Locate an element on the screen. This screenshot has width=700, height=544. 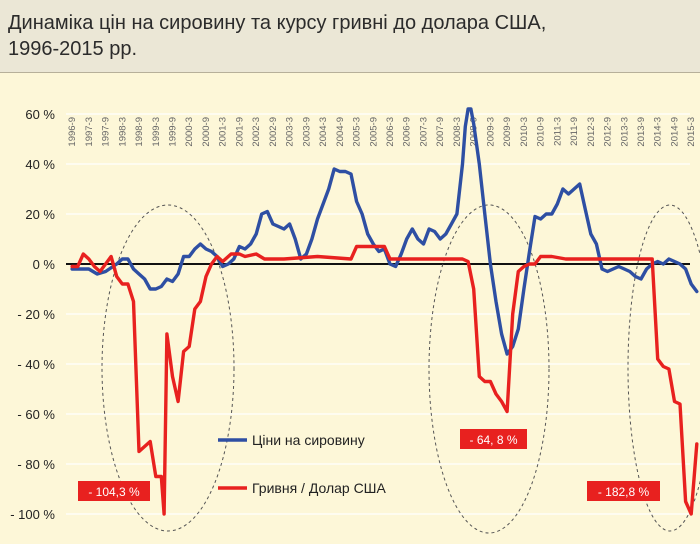
y-tick-label: 60 % is located at coordinates (40, 114).